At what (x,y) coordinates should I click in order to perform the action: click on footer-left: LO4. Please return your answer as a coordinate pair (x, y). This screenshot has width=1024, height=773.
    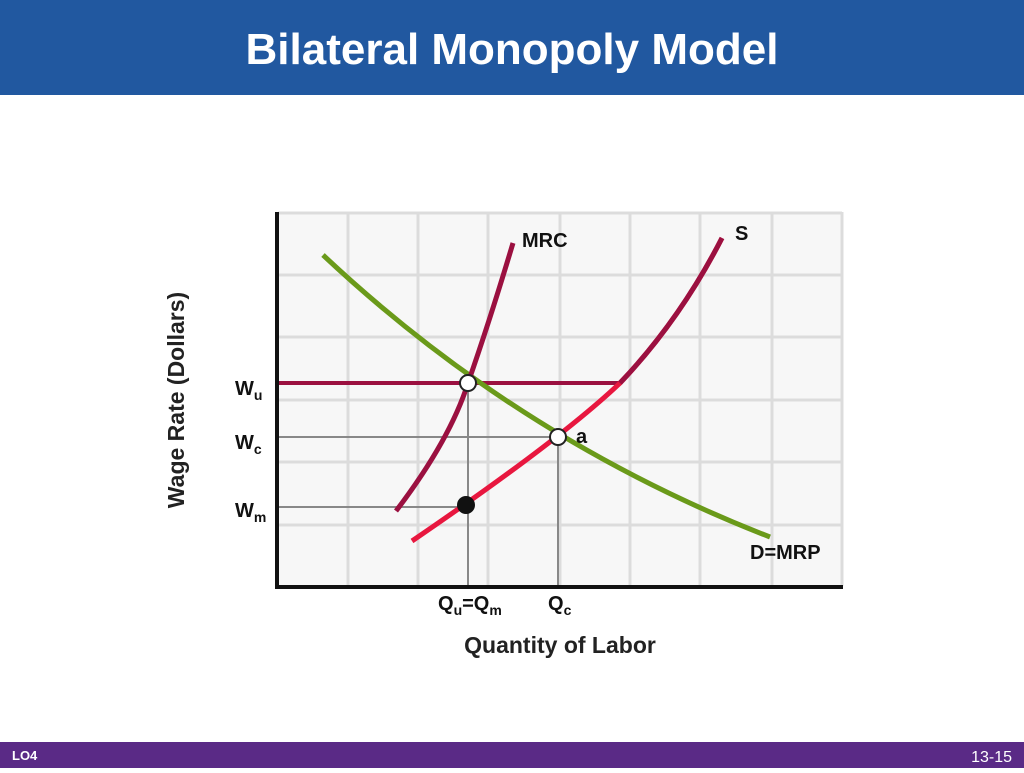
    Looking at the image, I should click on (25, 755).